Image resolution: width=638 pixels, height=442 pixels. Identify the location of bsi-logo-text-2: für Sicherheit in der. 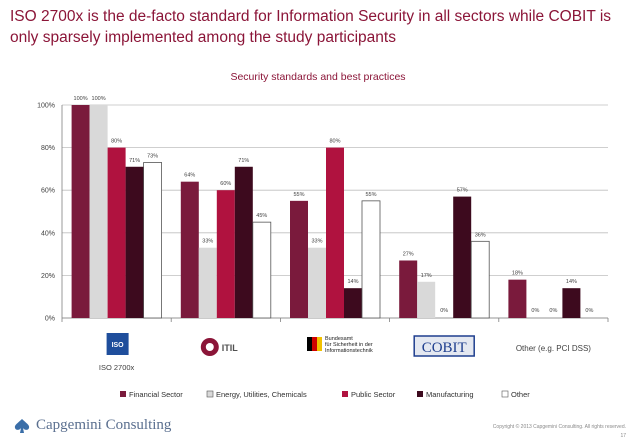
(349, 345).